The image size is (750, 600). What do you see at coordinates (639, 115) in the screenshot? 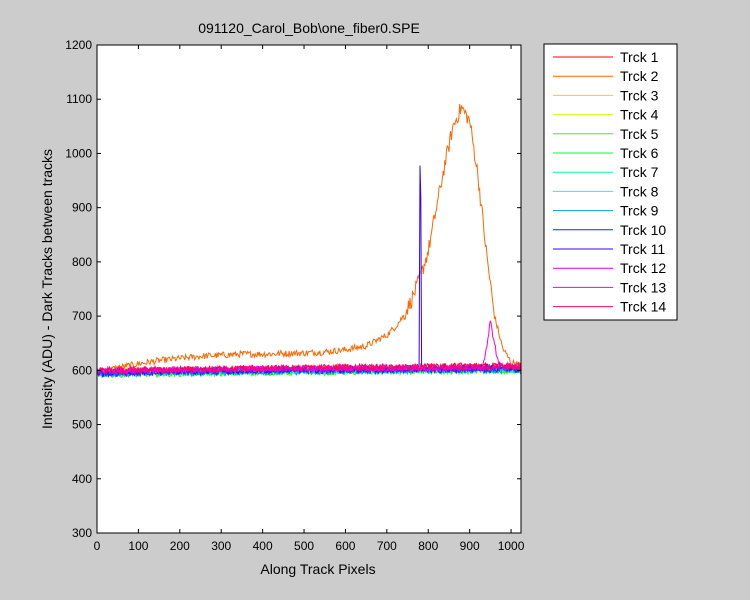
I see `legend-label: Trck 4` at bounding box center [639, 115].